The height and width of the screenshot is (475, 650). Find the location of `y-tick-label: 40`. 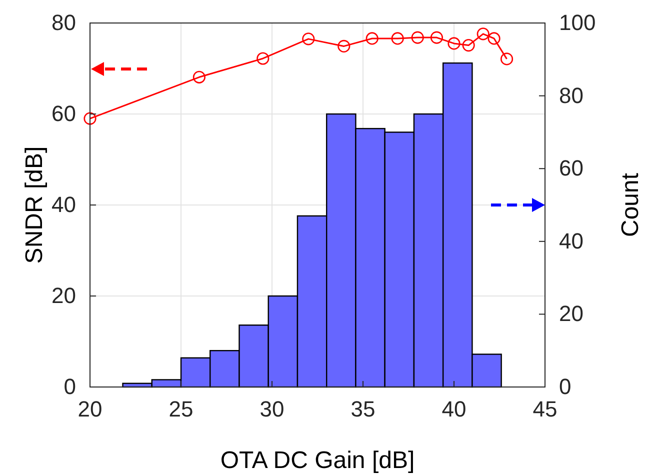

y-tick-label: 40 is located at coordinates (64, 205).